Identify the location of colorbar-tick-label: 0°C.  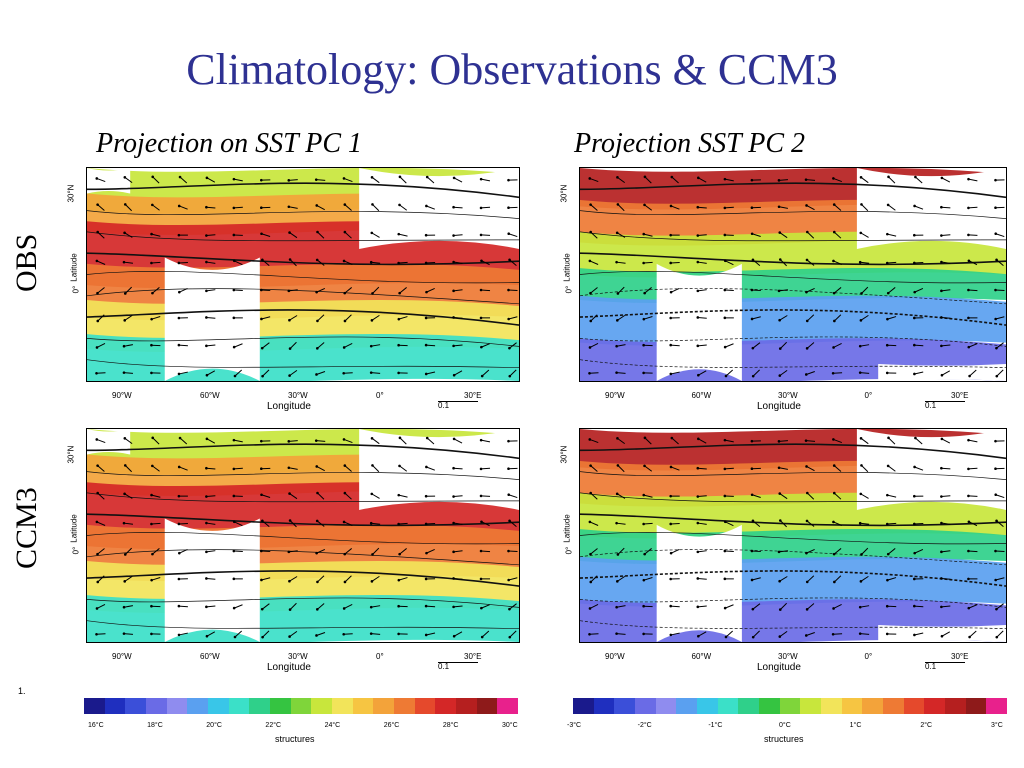
(785, 725).